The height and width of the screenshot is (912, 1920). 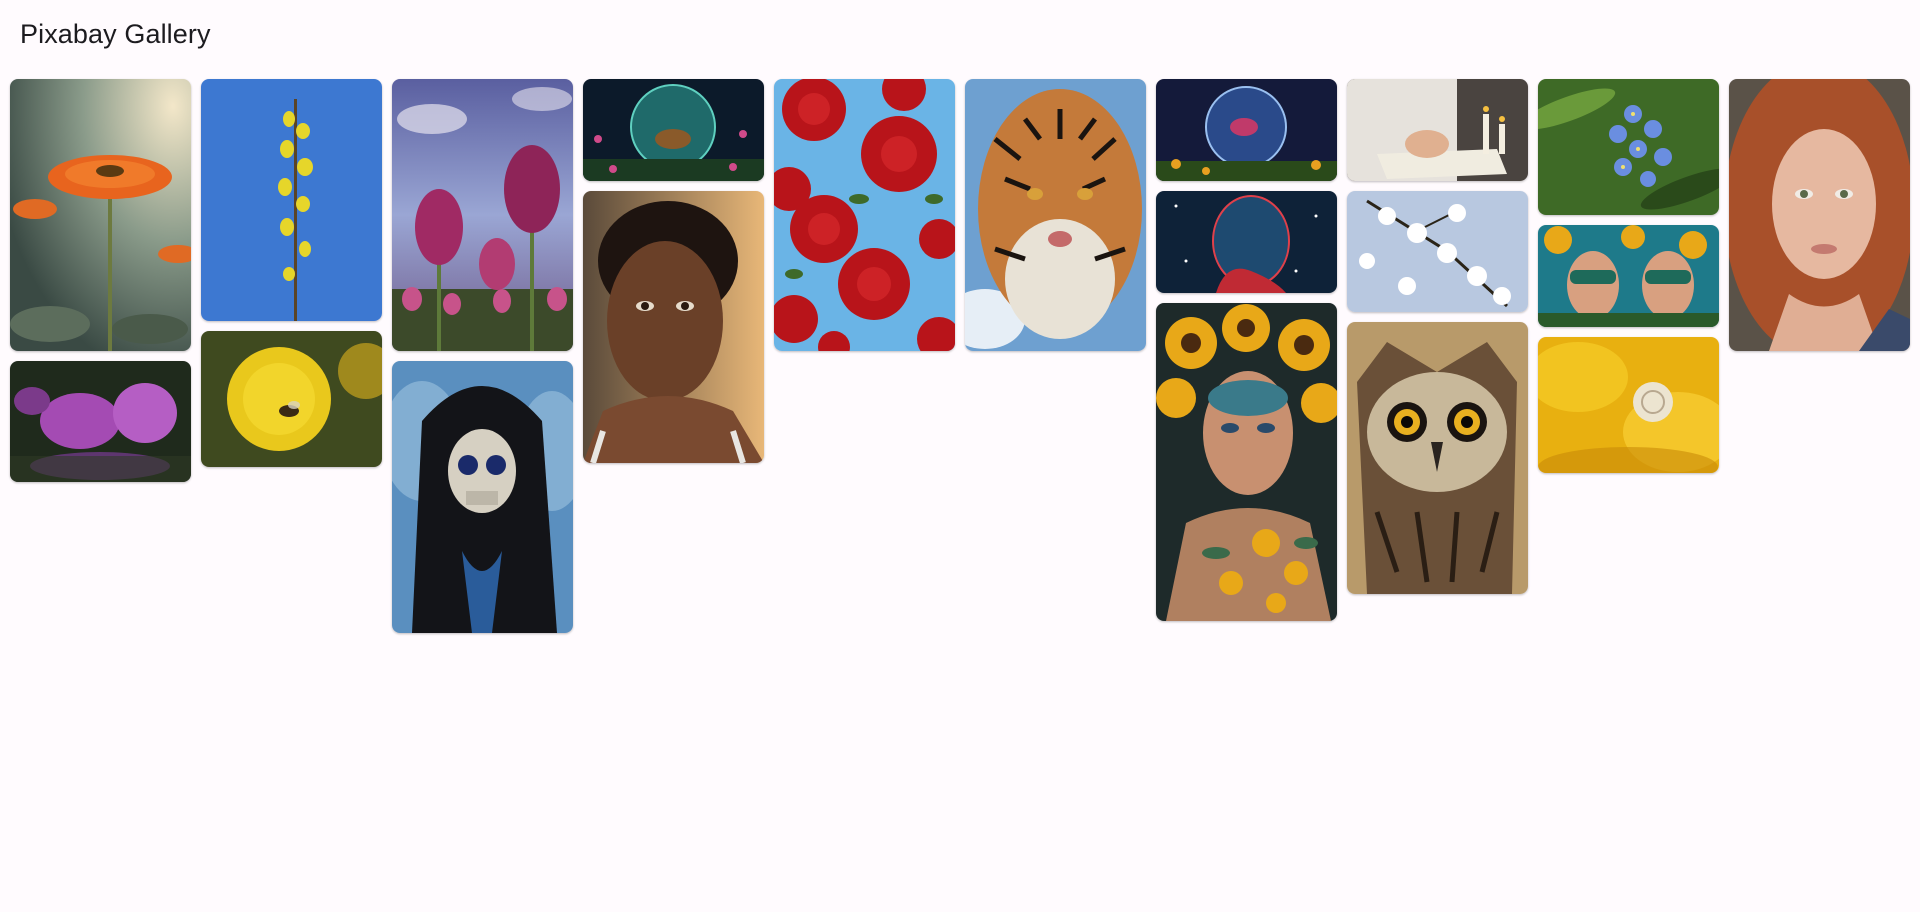 I want to click on blue-forget-me-not-flowers-image, so click(x=1628, y=147).